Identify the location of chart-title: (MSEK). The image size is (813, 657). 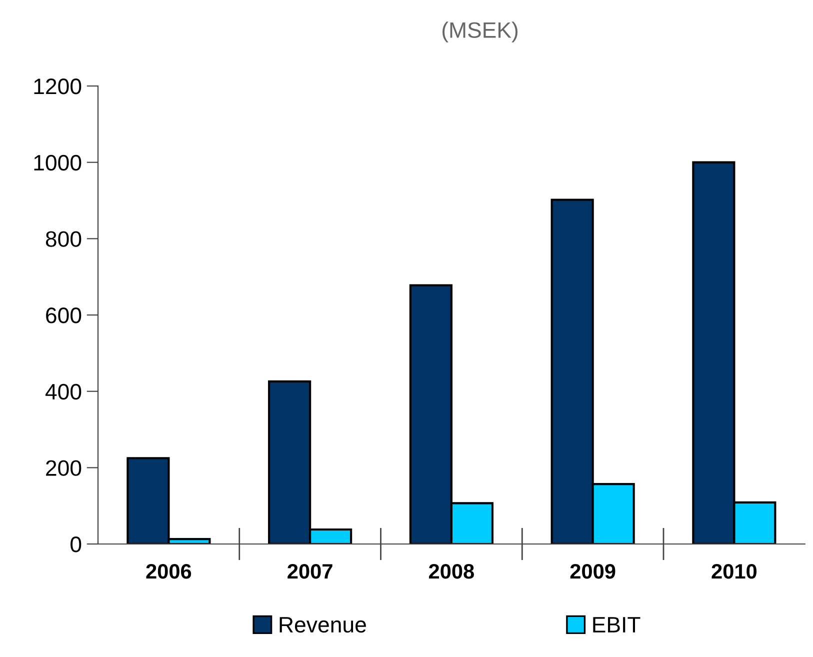
(480, 32).